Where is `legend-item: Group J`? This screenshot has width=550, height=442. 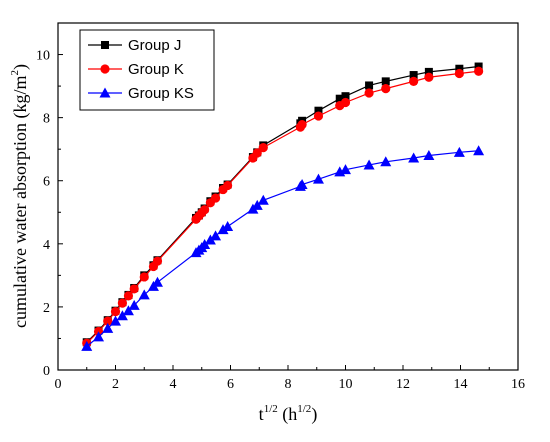 legend-item: Group J is located at coordinates (134, 45).